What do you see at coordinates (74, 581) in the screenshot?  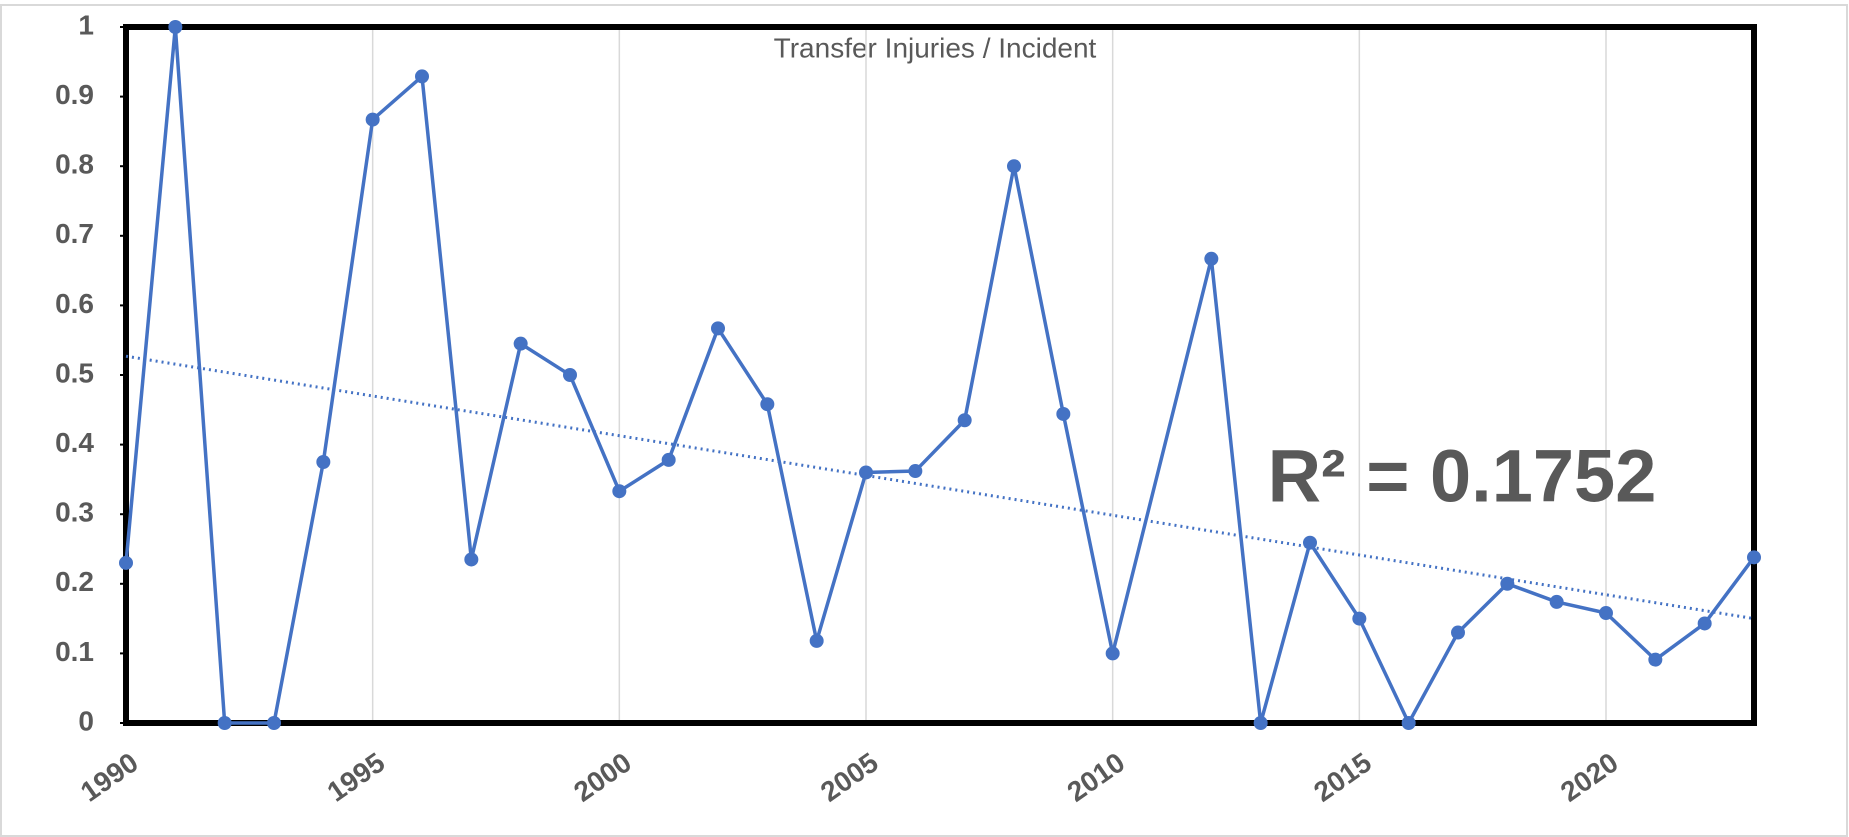 I see `y-tick-label: 0.2` at bounding box center [74, 581].